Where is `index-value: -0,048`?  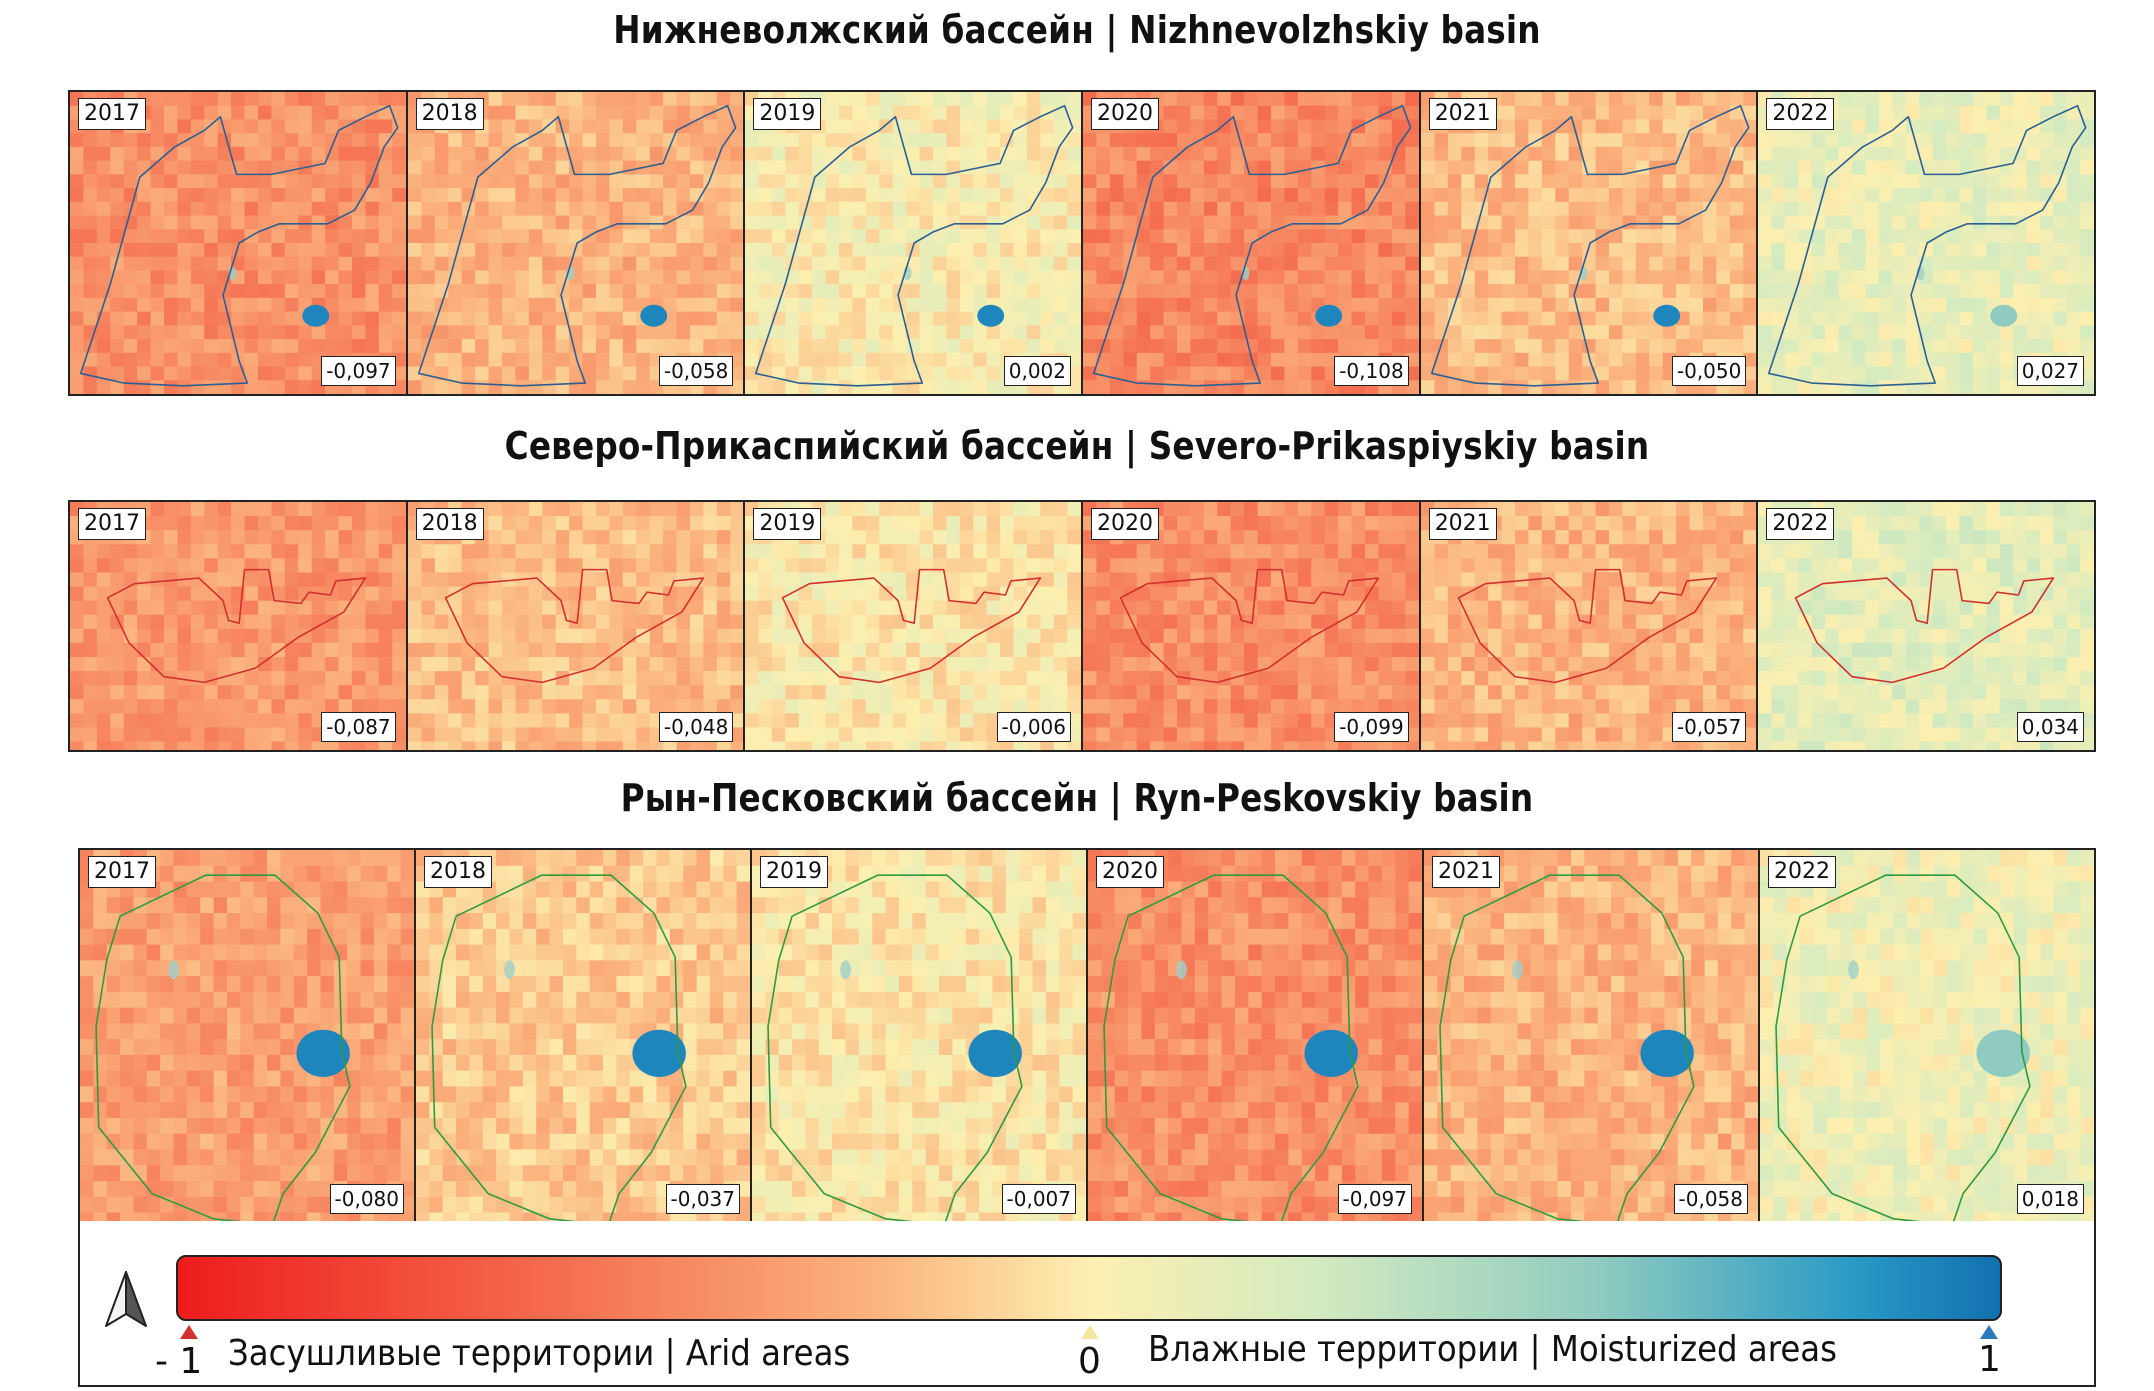
index-value: -0,048 is located at coordinates (696, 727).